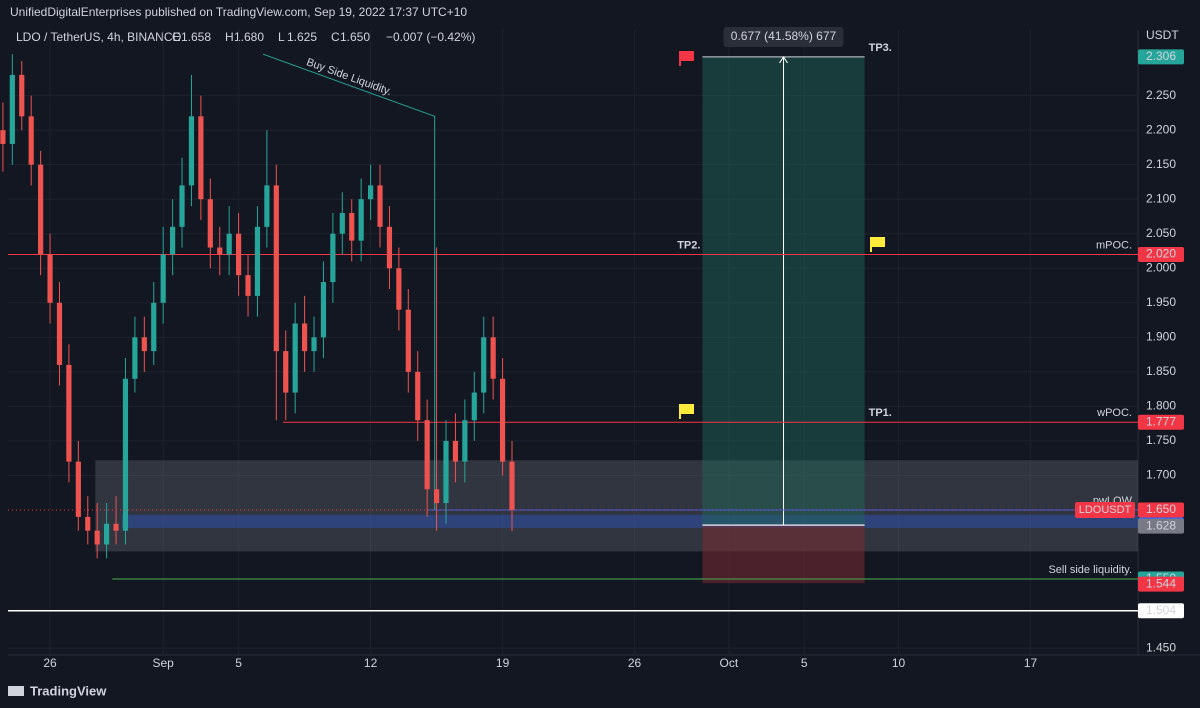 This screenshot has height=708, width=1200. Describe the element at coordinates (1161, 647) in the screenshot. I see `y-tick-label: 1.450` at that location.